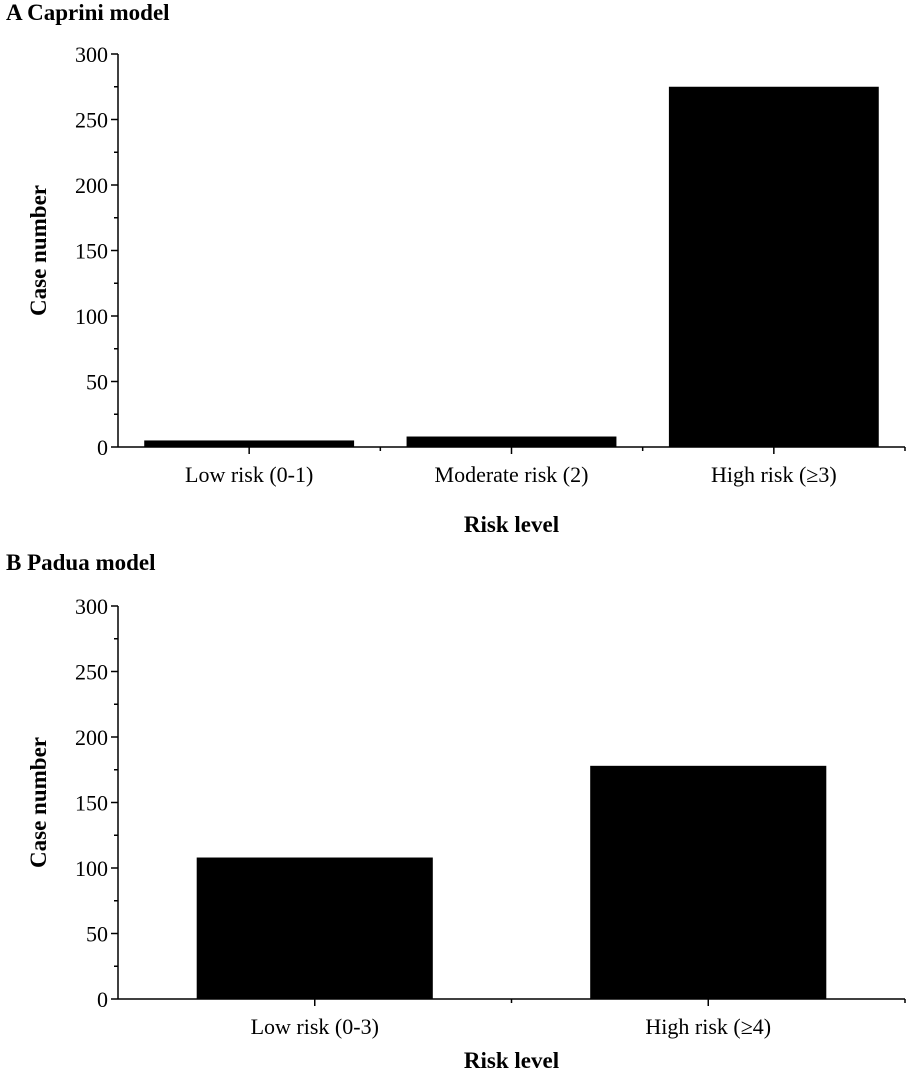  What do you see at coordinates (512, 474) in the screenshot?
I see `x-tick-label: Moderate risk (2)` at bounding box center [512, 474].